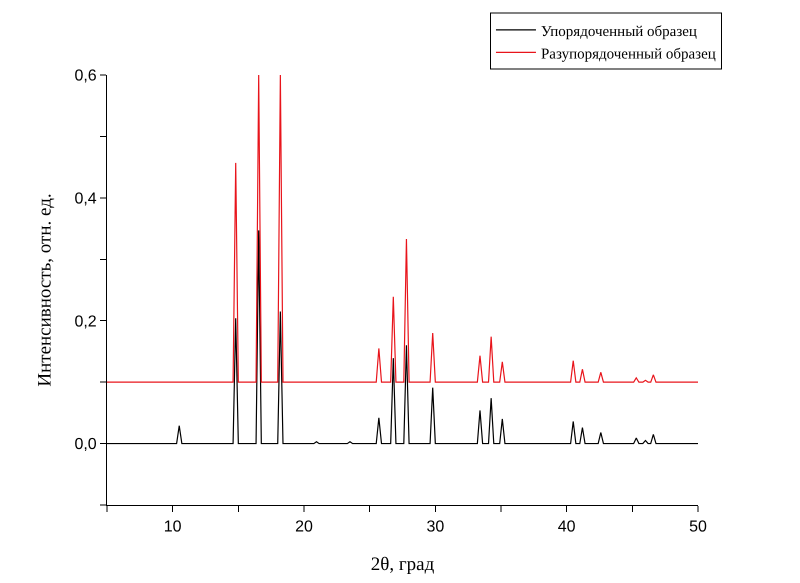 The height and width of the screenshot is (583, 800). I want to click on x-tick-label: 20, so click(304, 527).